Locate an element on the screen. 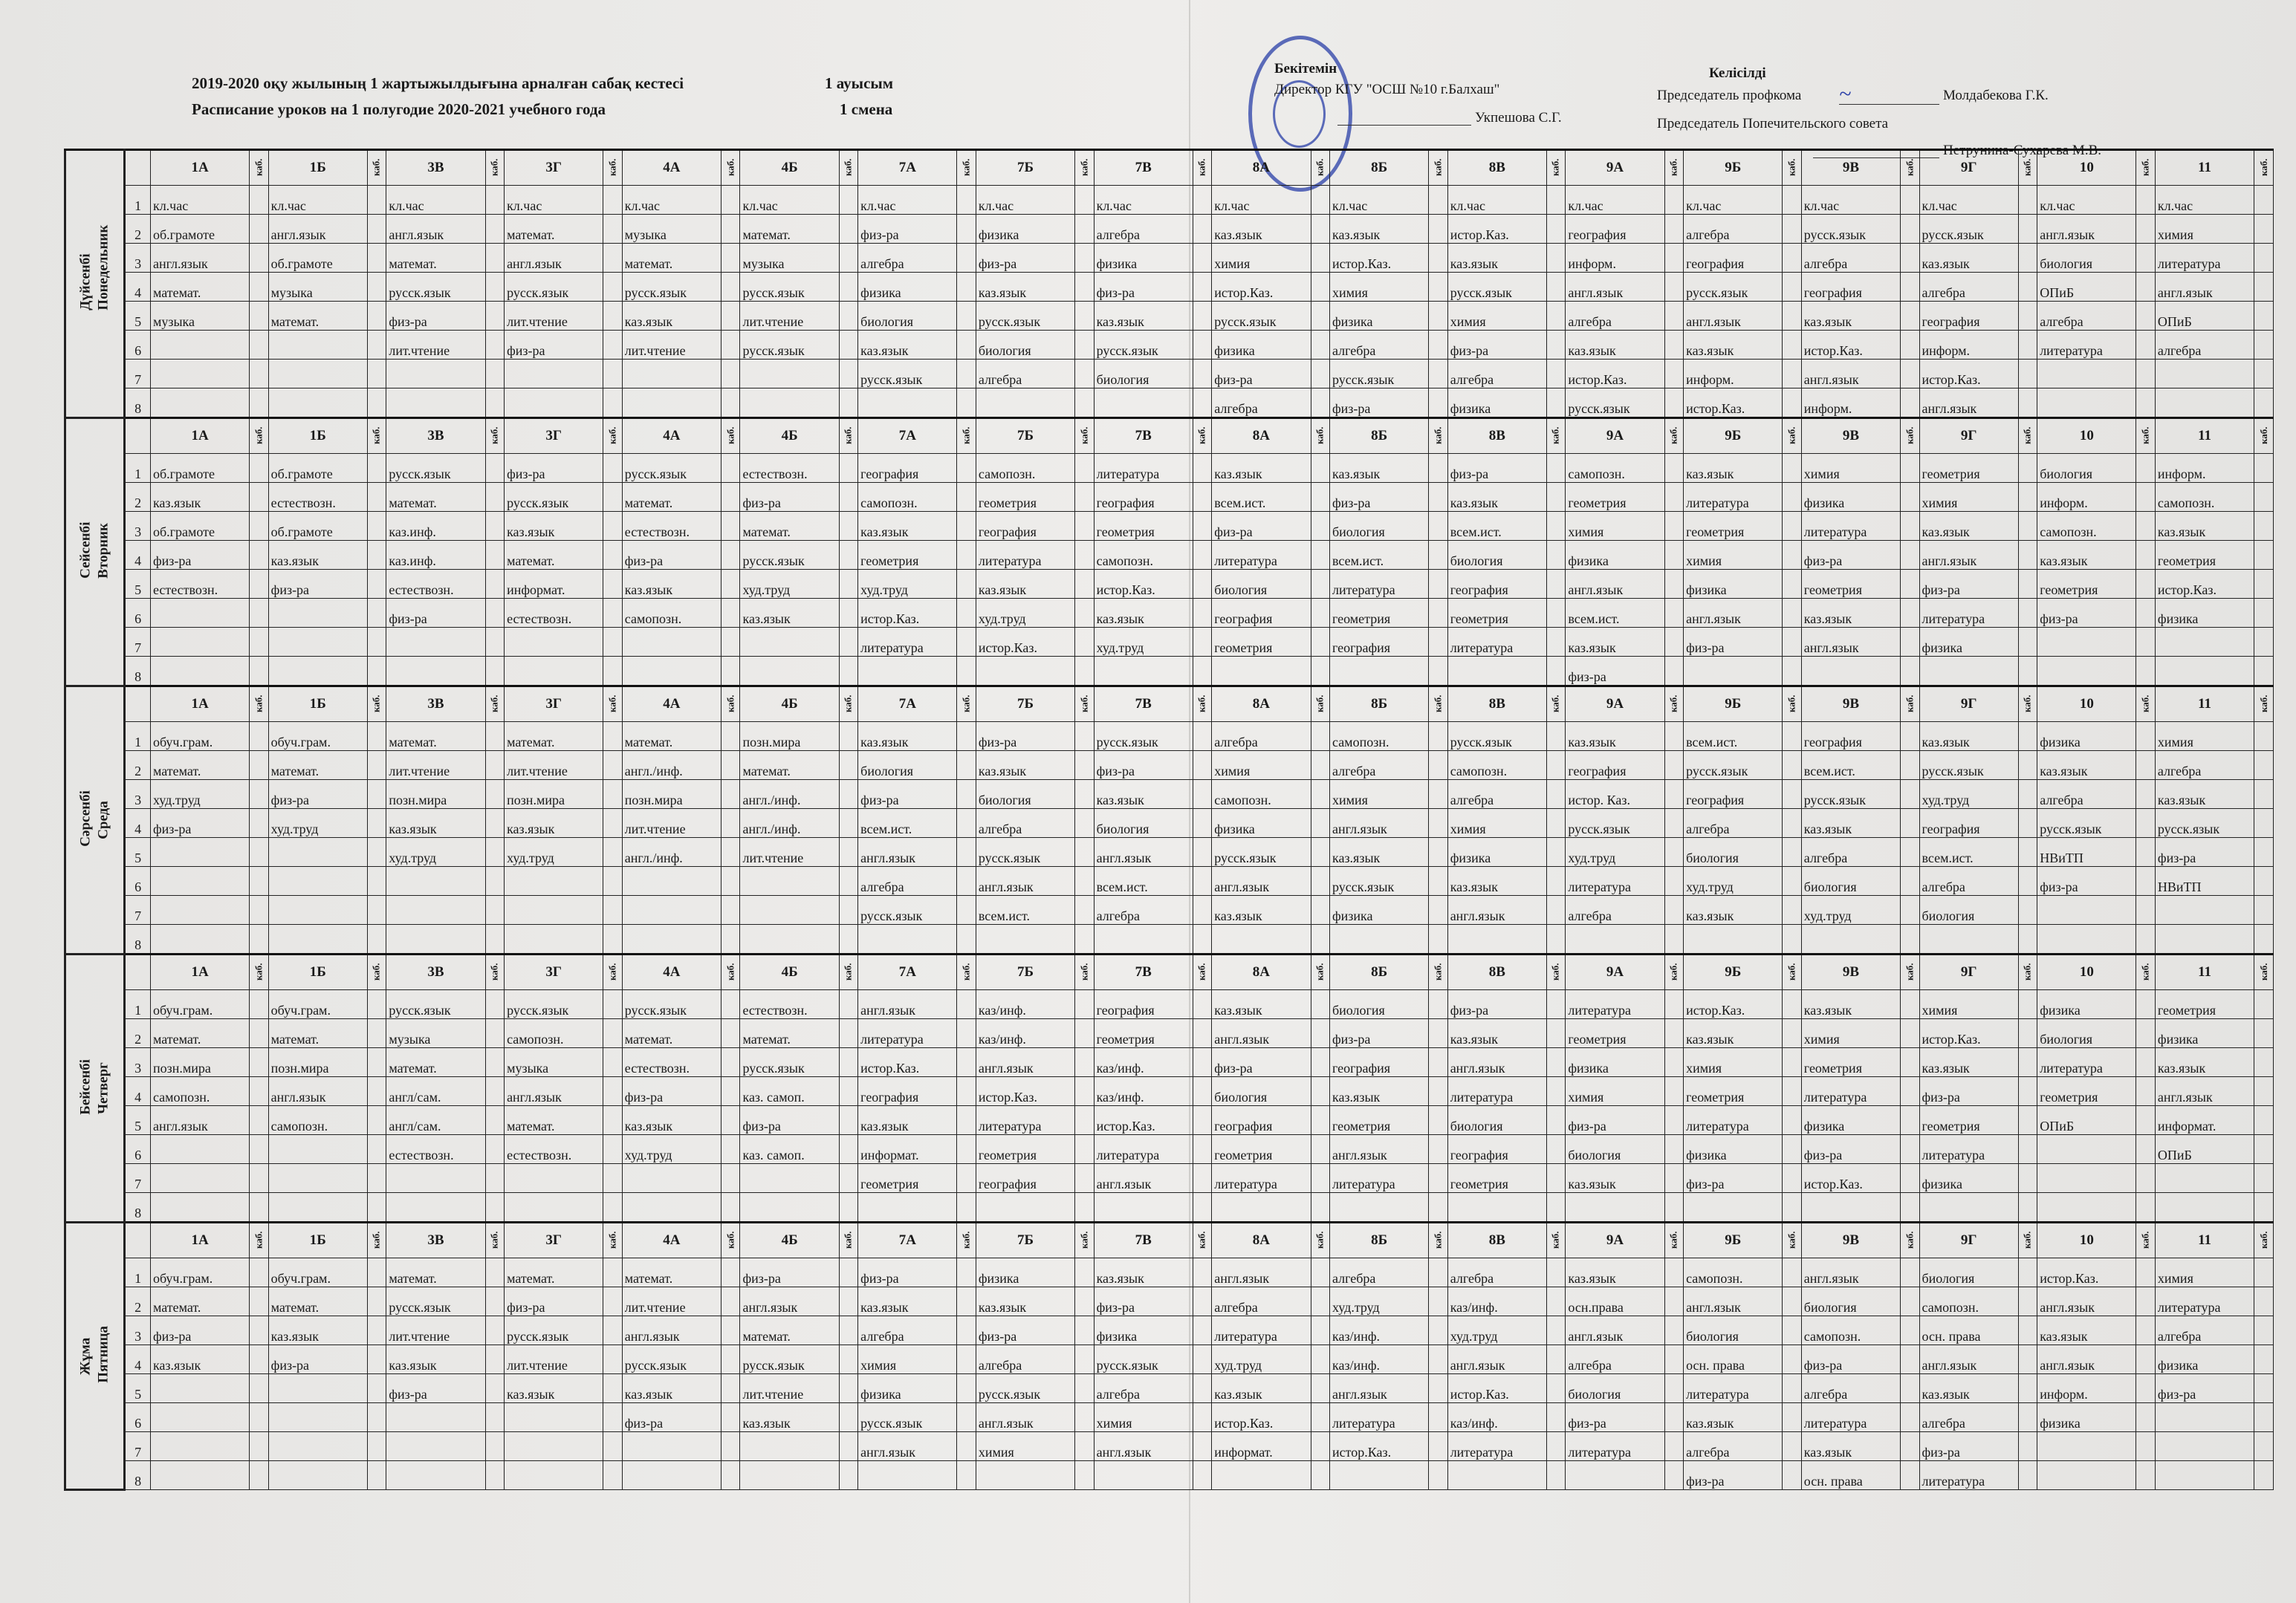  subject-cell: худ.труд is located at coordinates (1497, 1330).